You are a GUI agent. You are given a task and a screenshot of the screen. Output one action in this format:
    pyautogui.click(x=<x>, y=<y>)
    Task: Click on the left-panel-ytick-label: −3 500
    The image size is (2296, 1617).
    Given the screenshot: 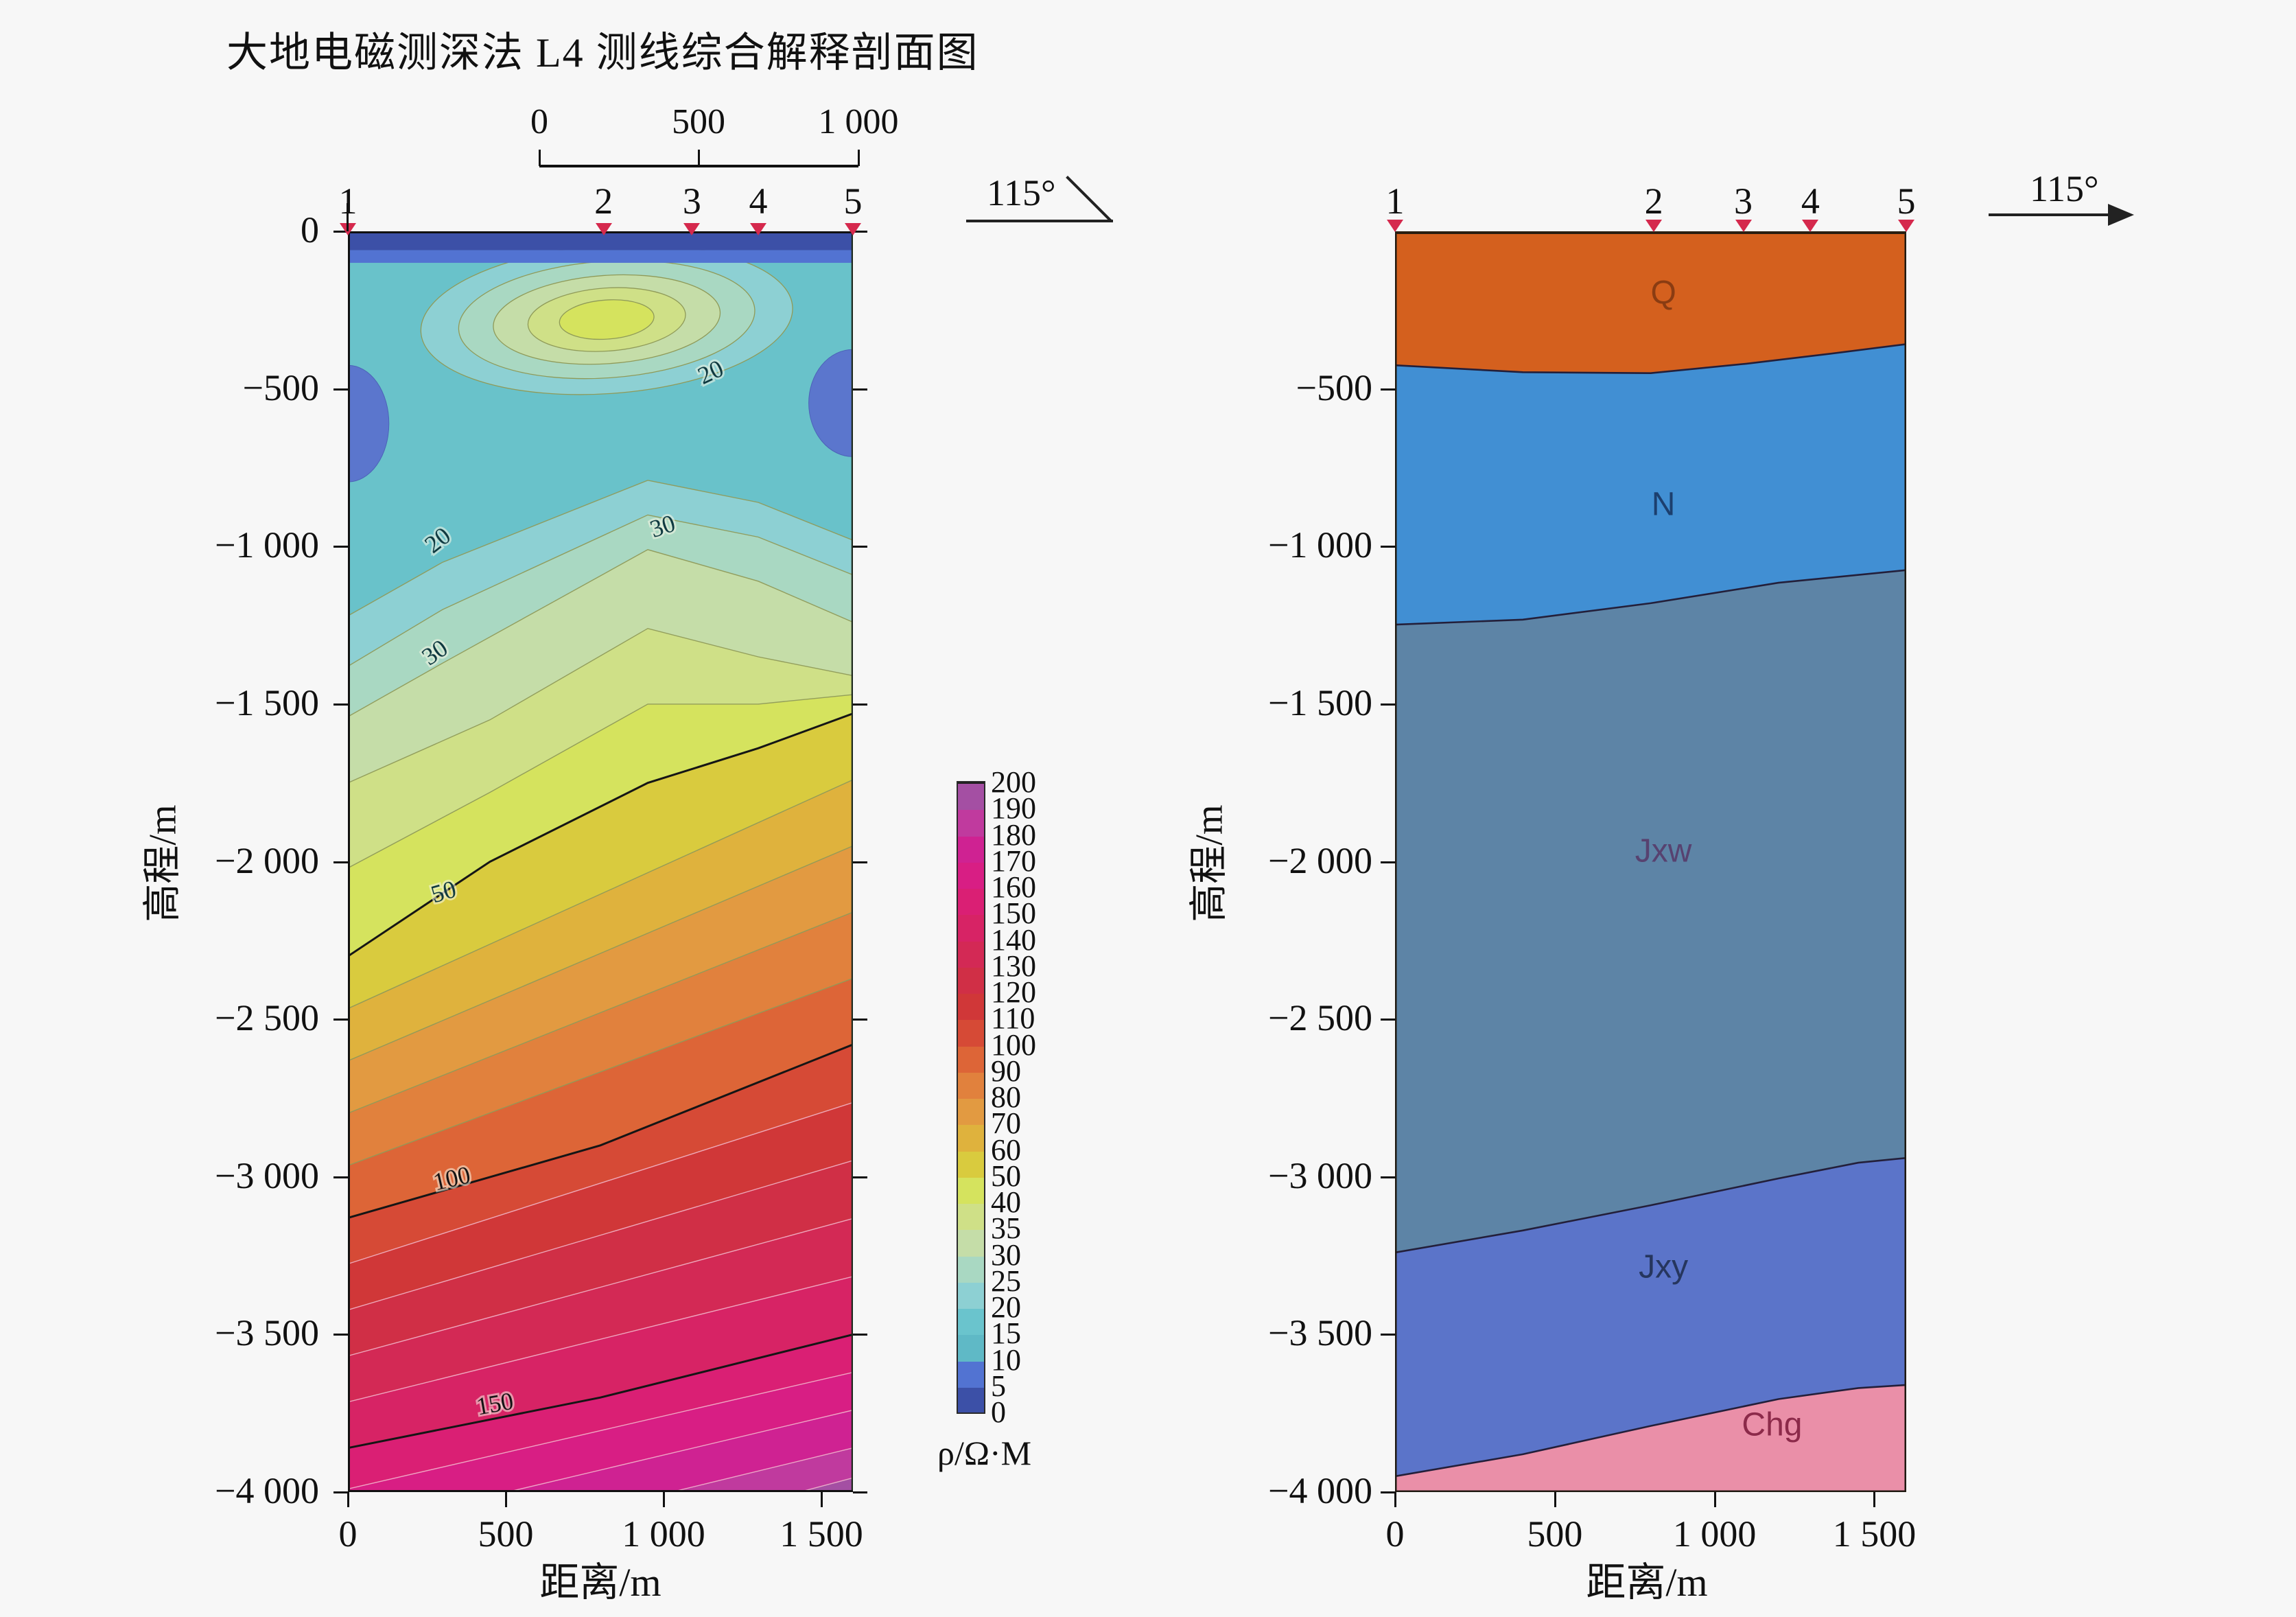 What is the action you would take?
    pyautogui.click(x=267, y=1333)
    